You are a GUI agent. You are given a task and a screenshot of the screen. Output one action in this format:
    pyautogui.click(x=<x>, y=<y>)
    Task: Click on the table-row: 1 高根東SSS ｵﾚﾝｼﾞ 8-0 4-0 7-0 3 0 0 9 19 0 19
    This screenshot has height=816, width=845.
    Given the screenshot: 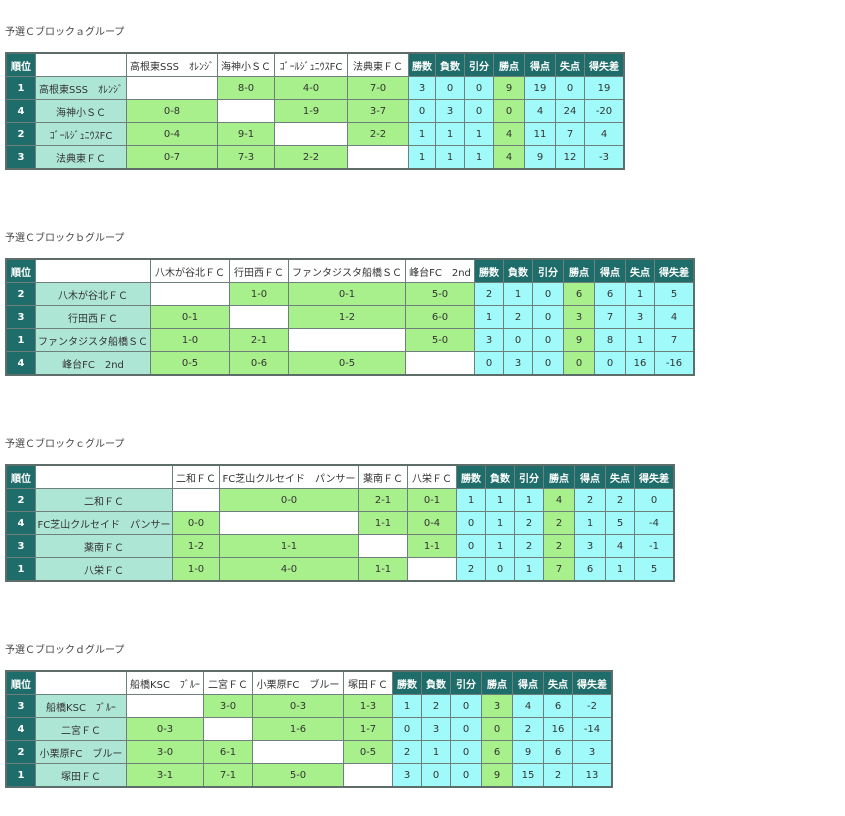 What is the action you would take?
    pyautogui.click(x=315, y=88)
    